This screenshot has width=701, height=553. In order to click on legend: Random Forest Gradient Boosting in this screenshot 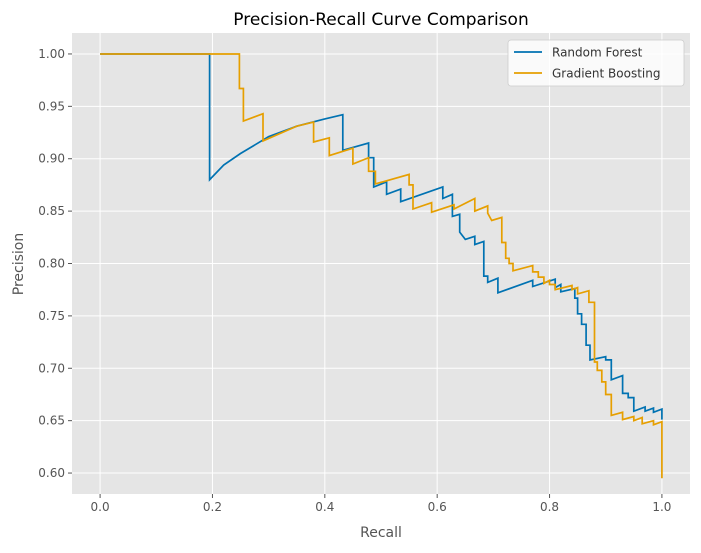, I will do `click(596, 63)`.